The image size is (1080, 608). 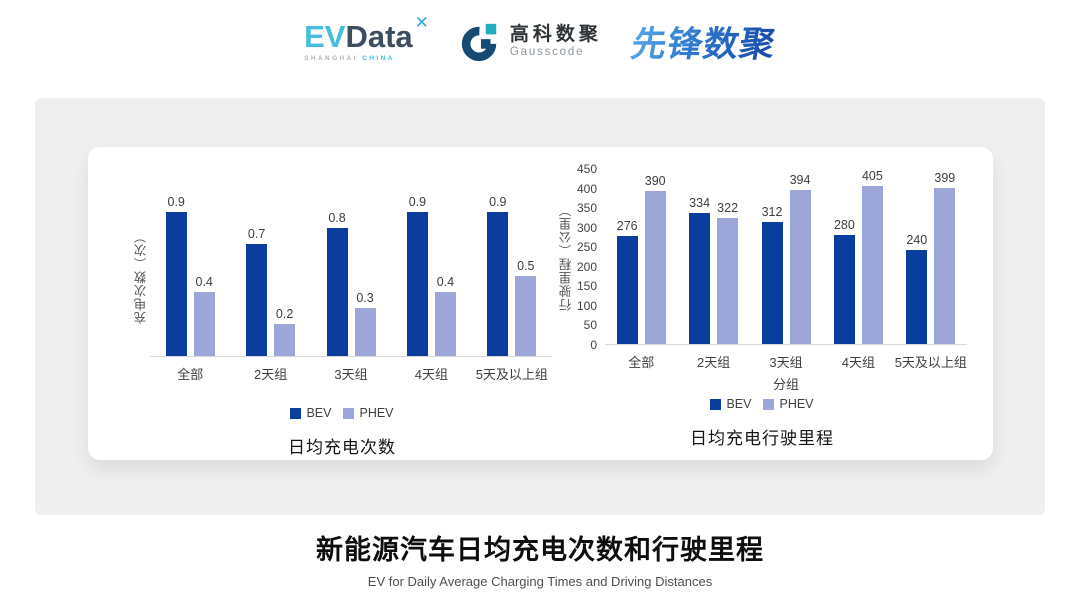 I want to click on page-title: 新能源汽车日均充电次数和行驶里程, so click(x=540, y=550).